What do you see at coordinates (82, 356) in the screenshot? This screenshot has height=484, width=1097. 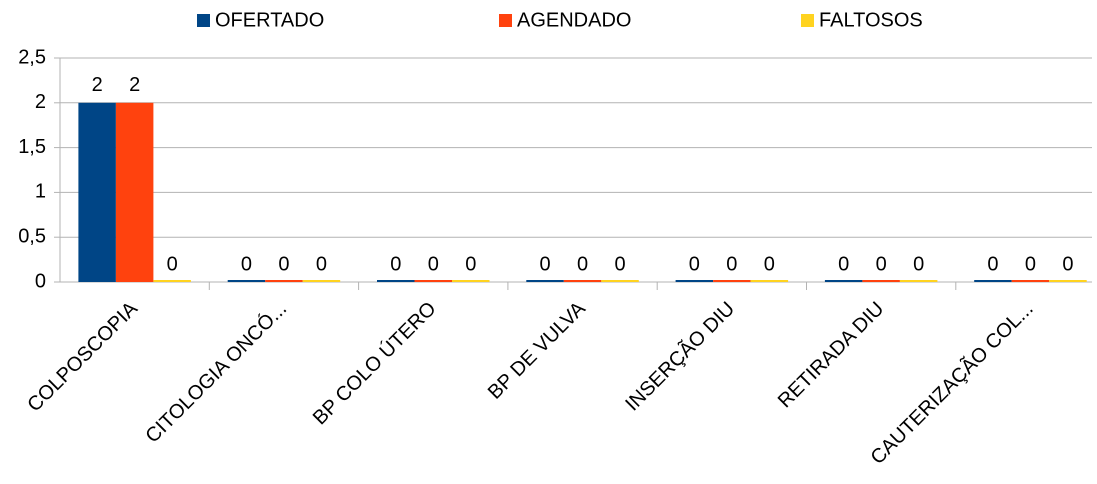 I see `x-tick-label: COLPOSCOPIA` at bounding box center [82, 356].